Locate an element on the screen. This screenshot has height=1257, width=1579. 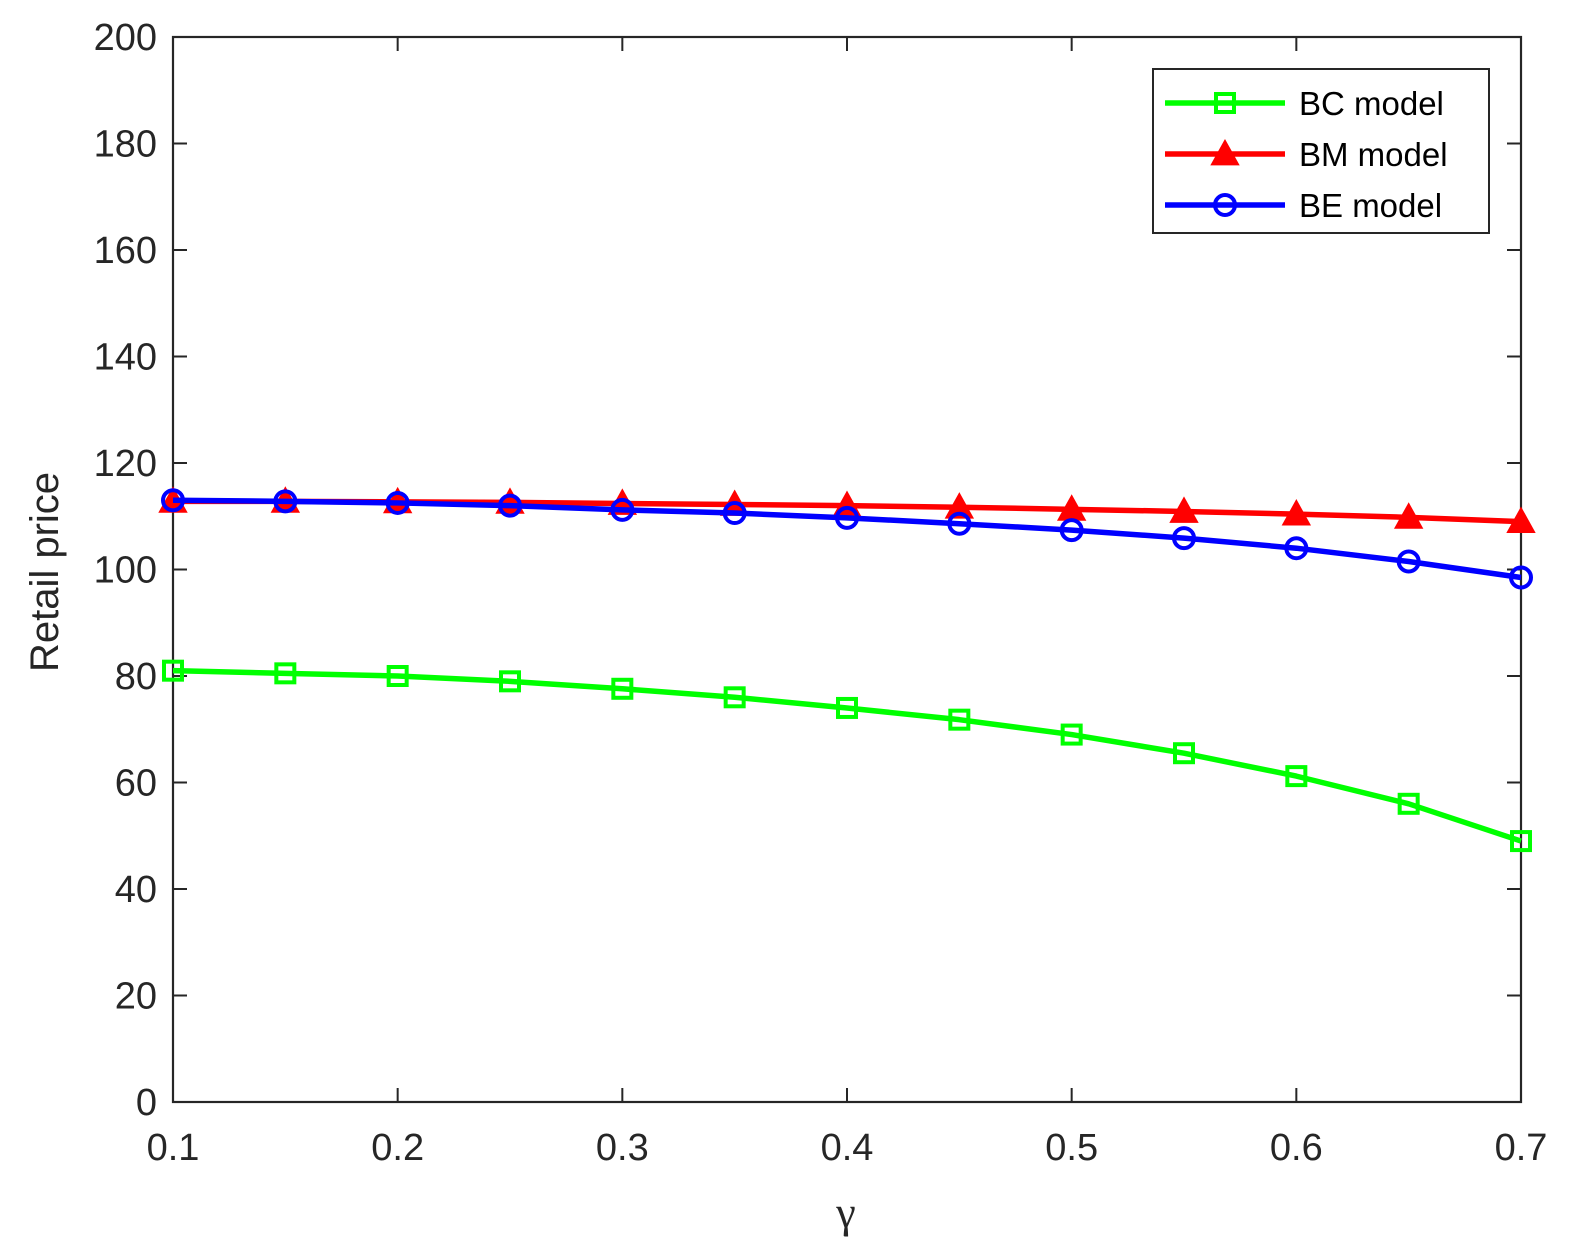
x-tick-label: 0.1 is located at coordinates (173, 1148).